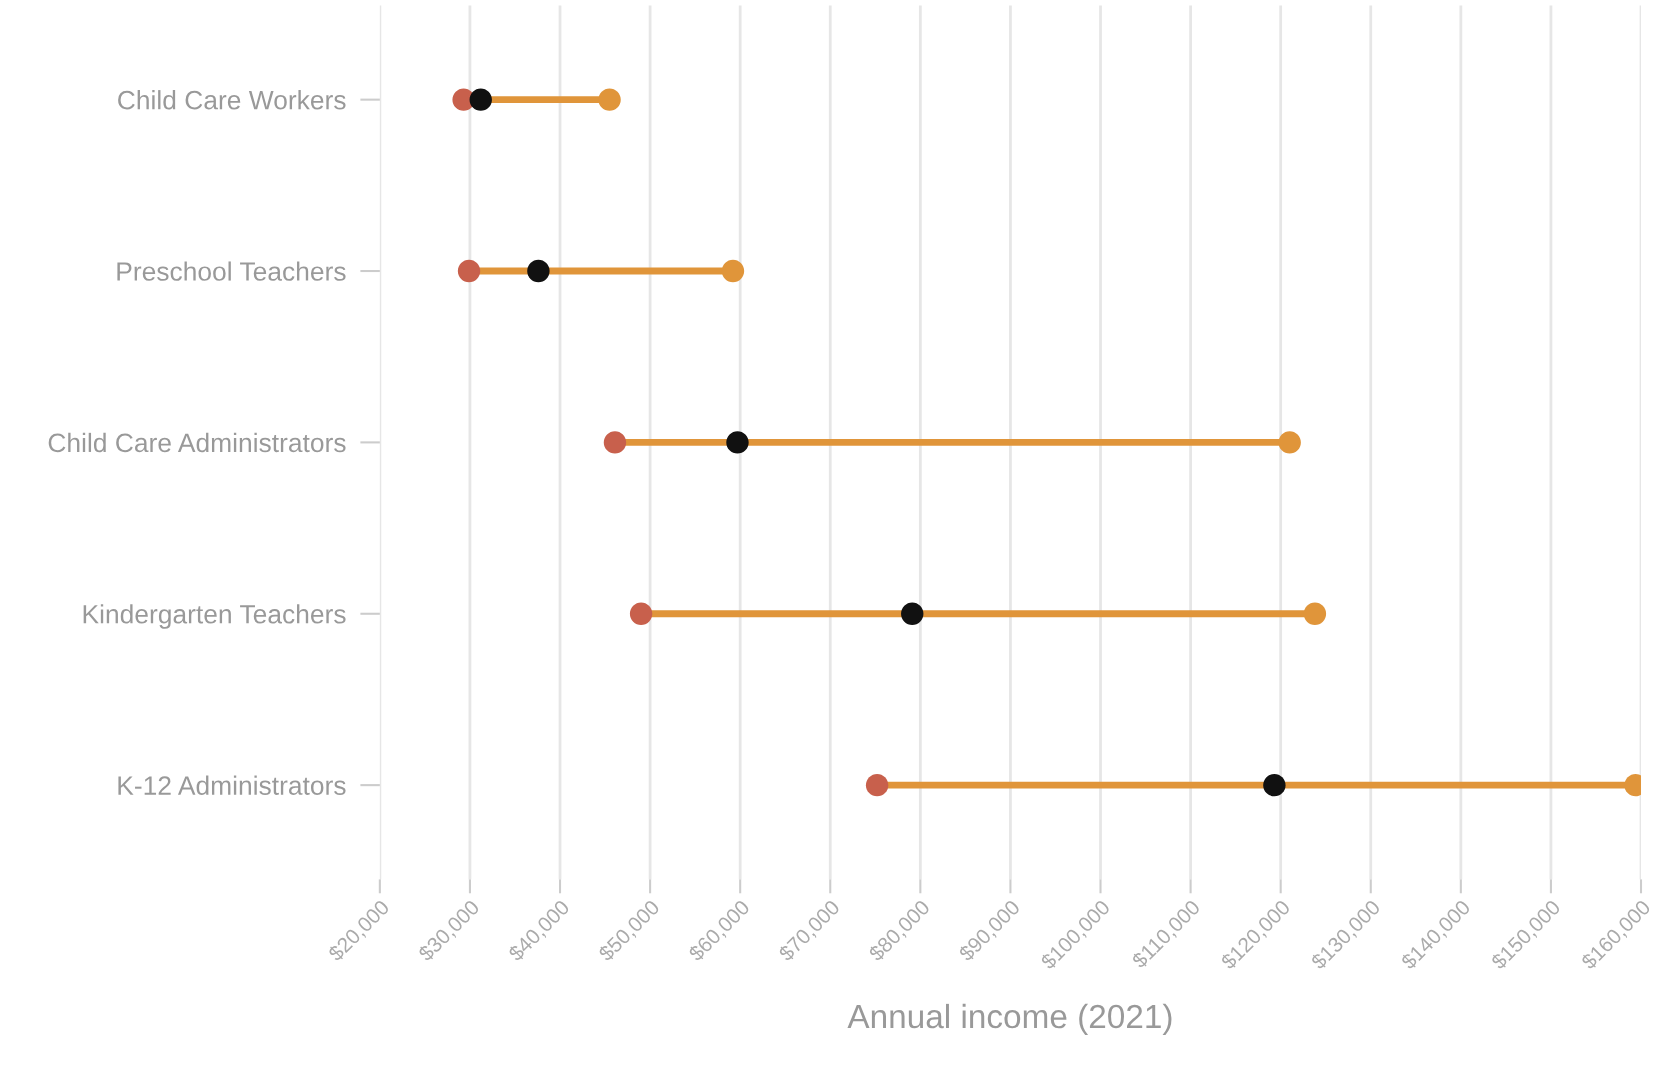 The height and width of the screenshot is (1079, 1666). Describe the element at coordinates (232, 100) in the screenshot. I see `y-tick-label: Child Care Workers` at that location.